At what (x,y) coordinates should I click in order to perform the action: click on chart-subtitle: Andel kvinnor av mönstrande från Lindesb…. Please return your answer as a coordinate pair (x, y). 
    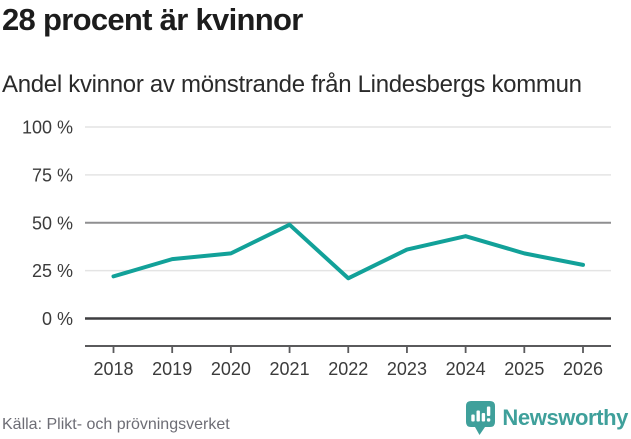
    Looking at the image, I should click on (292, 84).